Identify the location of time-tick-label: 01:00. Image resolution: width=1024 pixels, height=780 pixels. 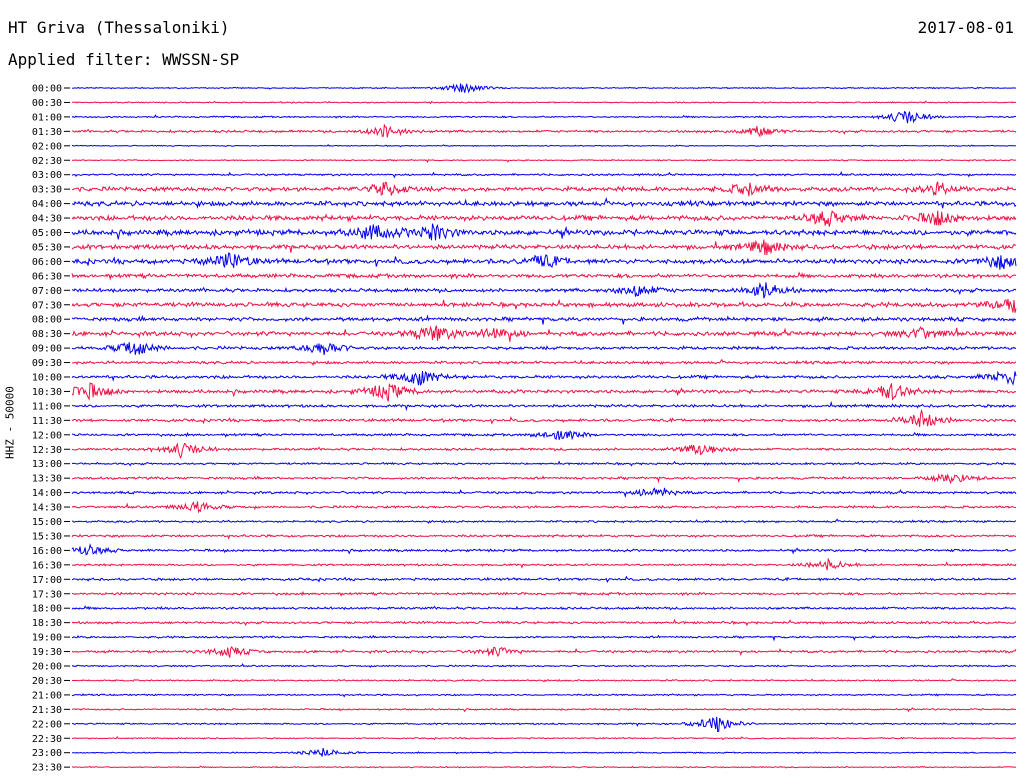
(47, 117).